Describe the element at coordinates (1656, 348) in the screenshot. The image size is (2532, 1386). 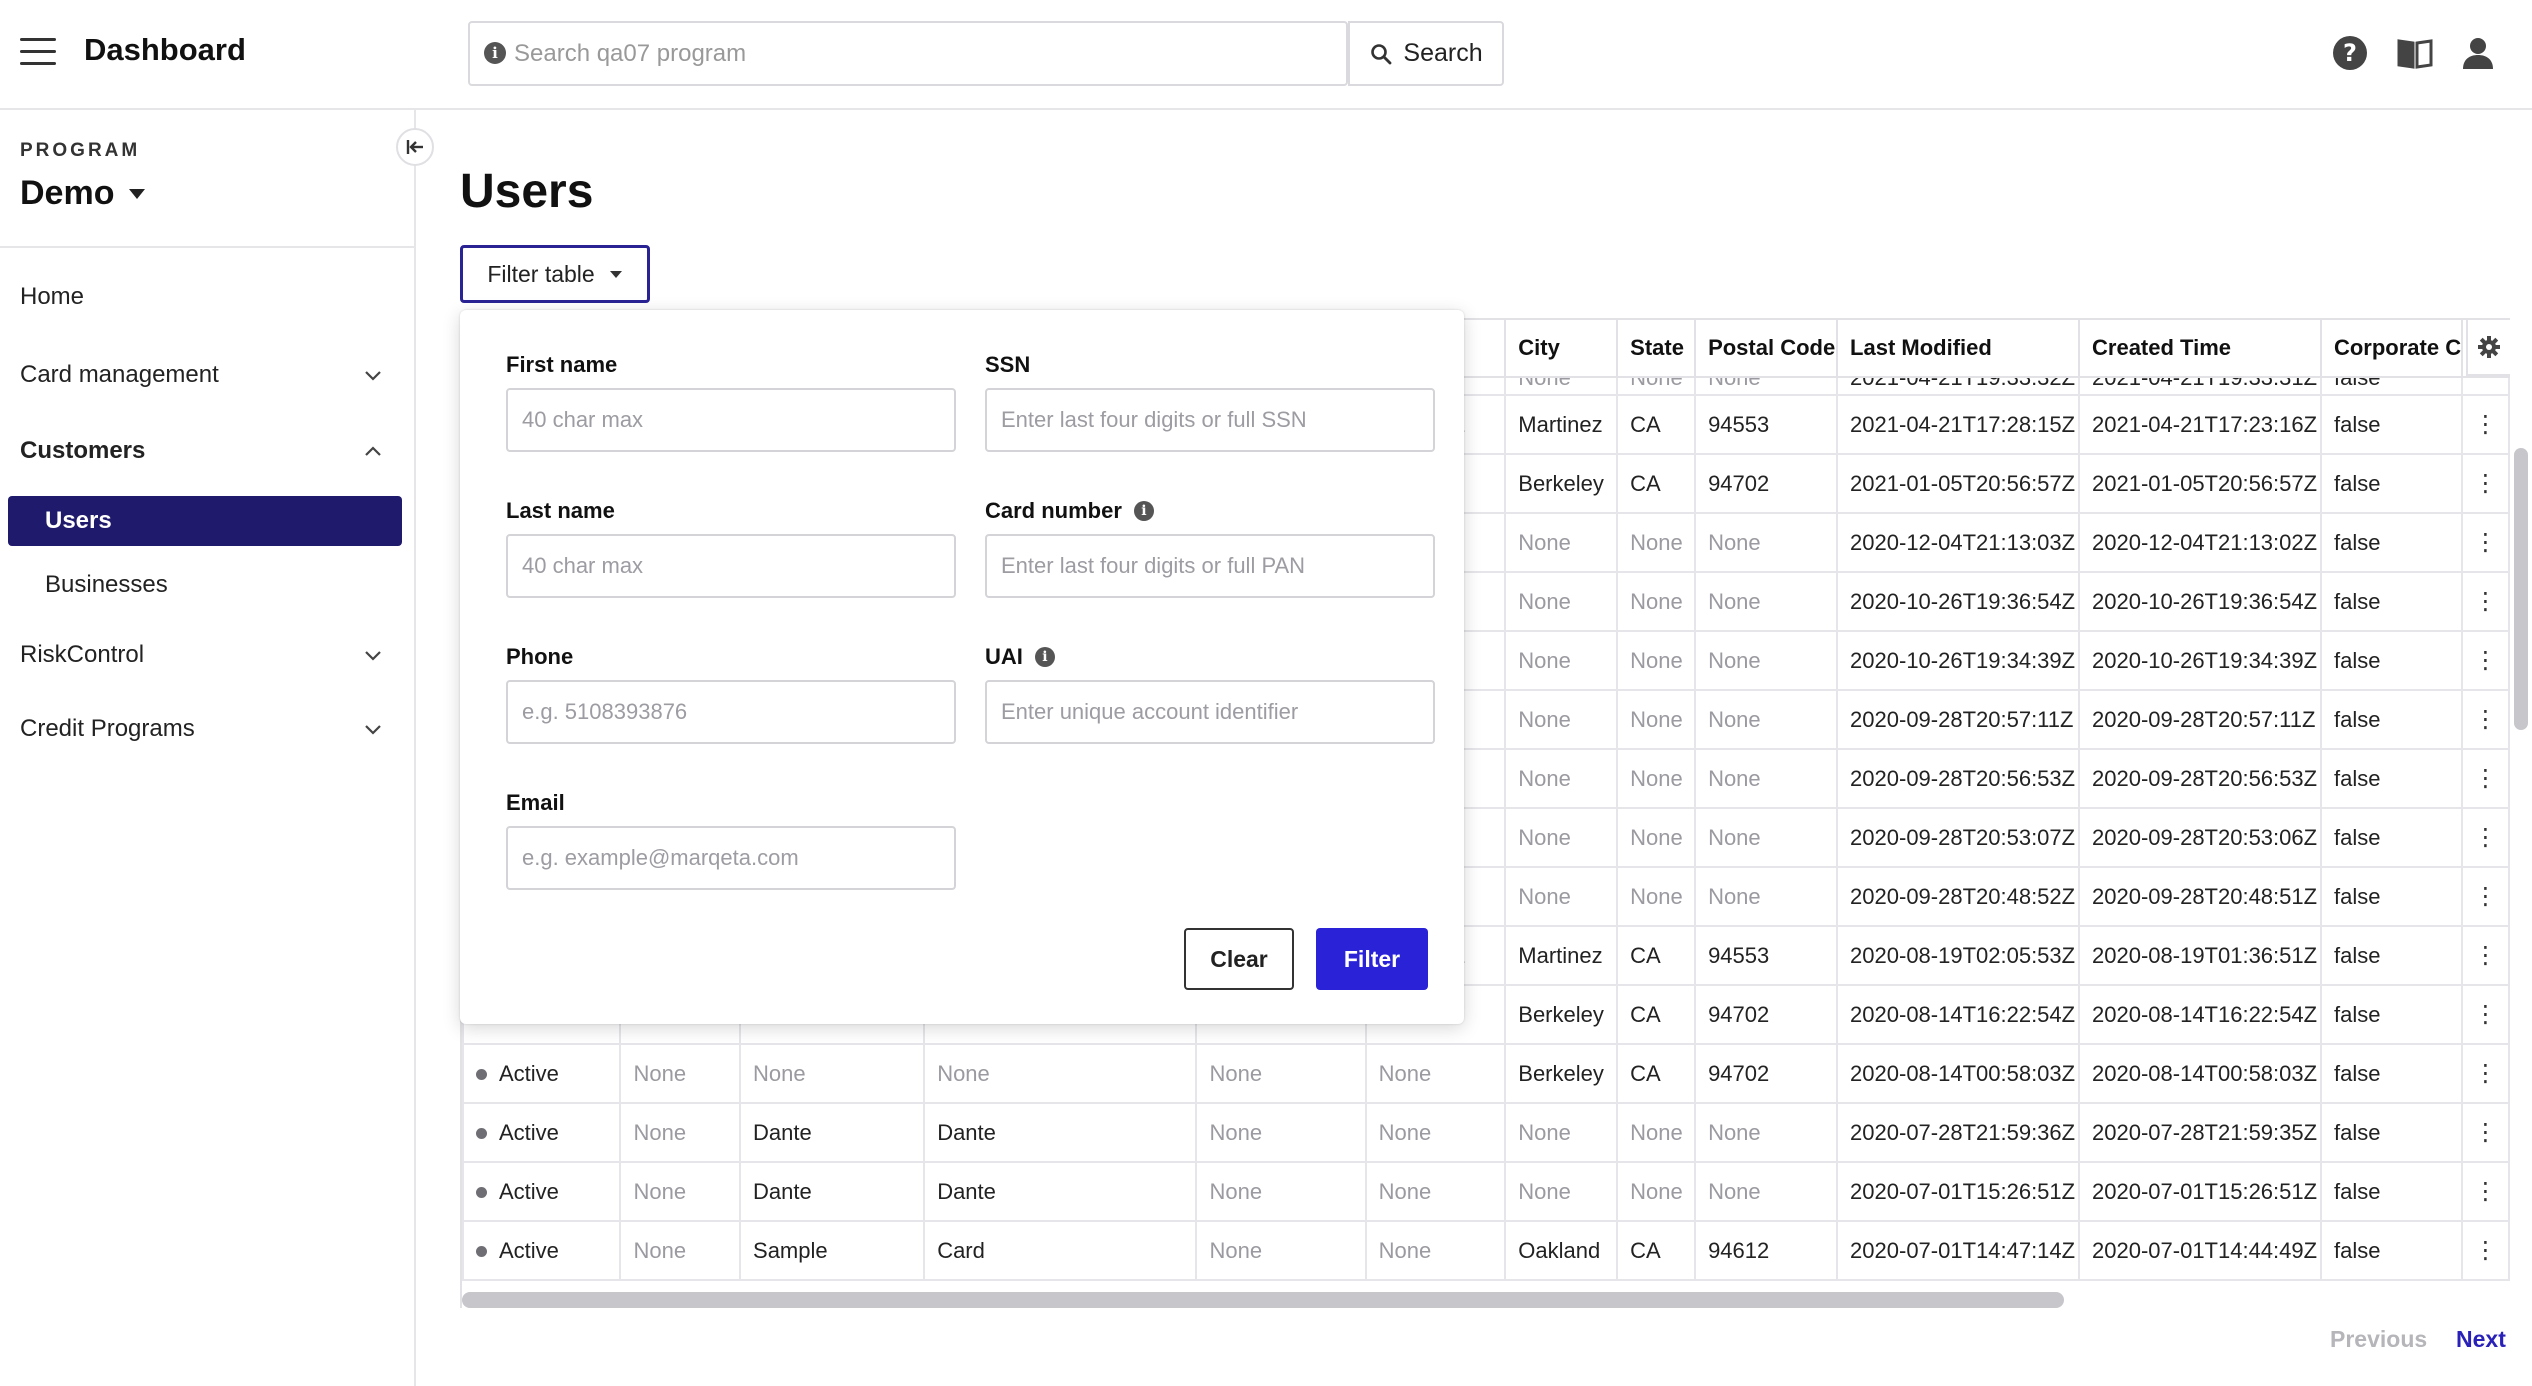
I see `column-header: State` at that location.